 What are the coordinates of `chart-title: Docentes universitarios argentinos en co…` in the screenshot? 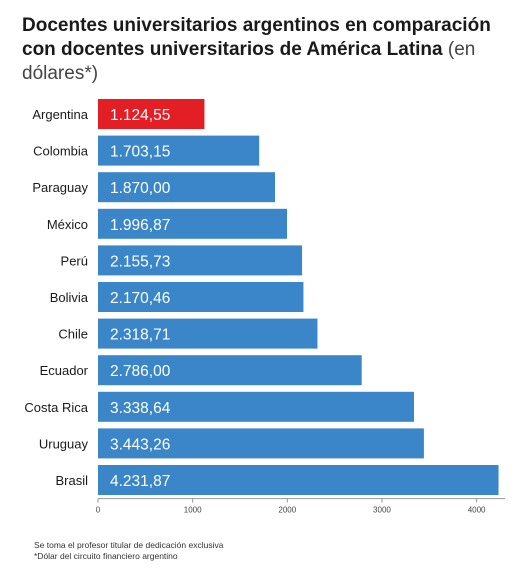 It's located at (272, 50).